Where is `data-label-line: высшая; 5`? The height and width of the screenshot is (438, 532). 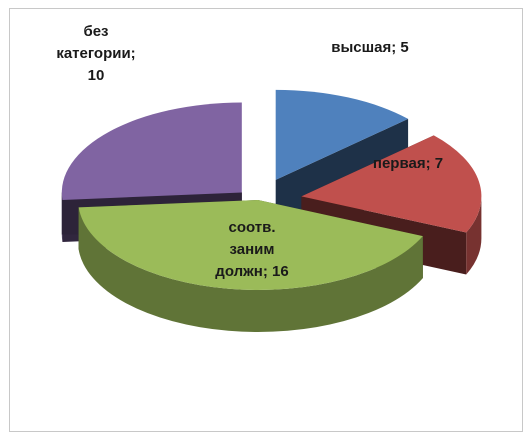 data-label-line: высшая; 5 is located at coordinates (369, 47).